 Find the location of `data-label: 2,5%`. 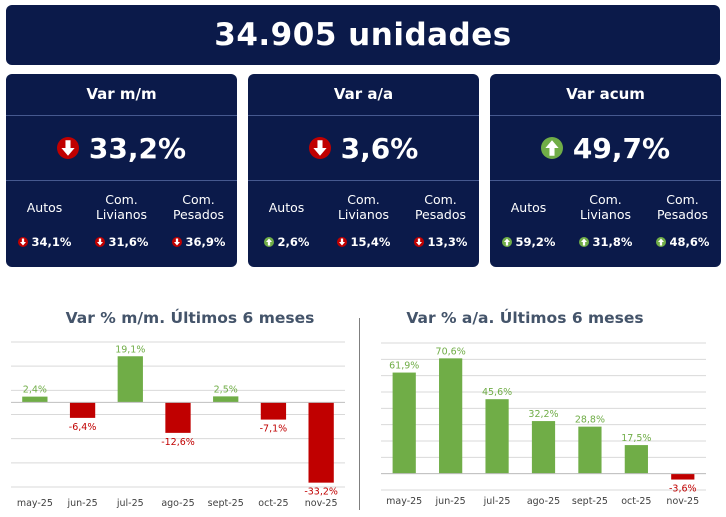

data-label: 2,5% is located at coordinates (226, 389).